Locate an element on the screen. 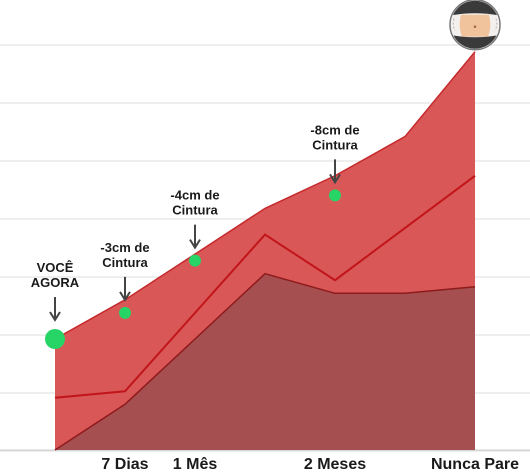 The height and width of the screenshot is (473, 530). x-axis: 7 Dias 1 Mês 2 Meses Nunca Pare is located at coordinates (310, 464).